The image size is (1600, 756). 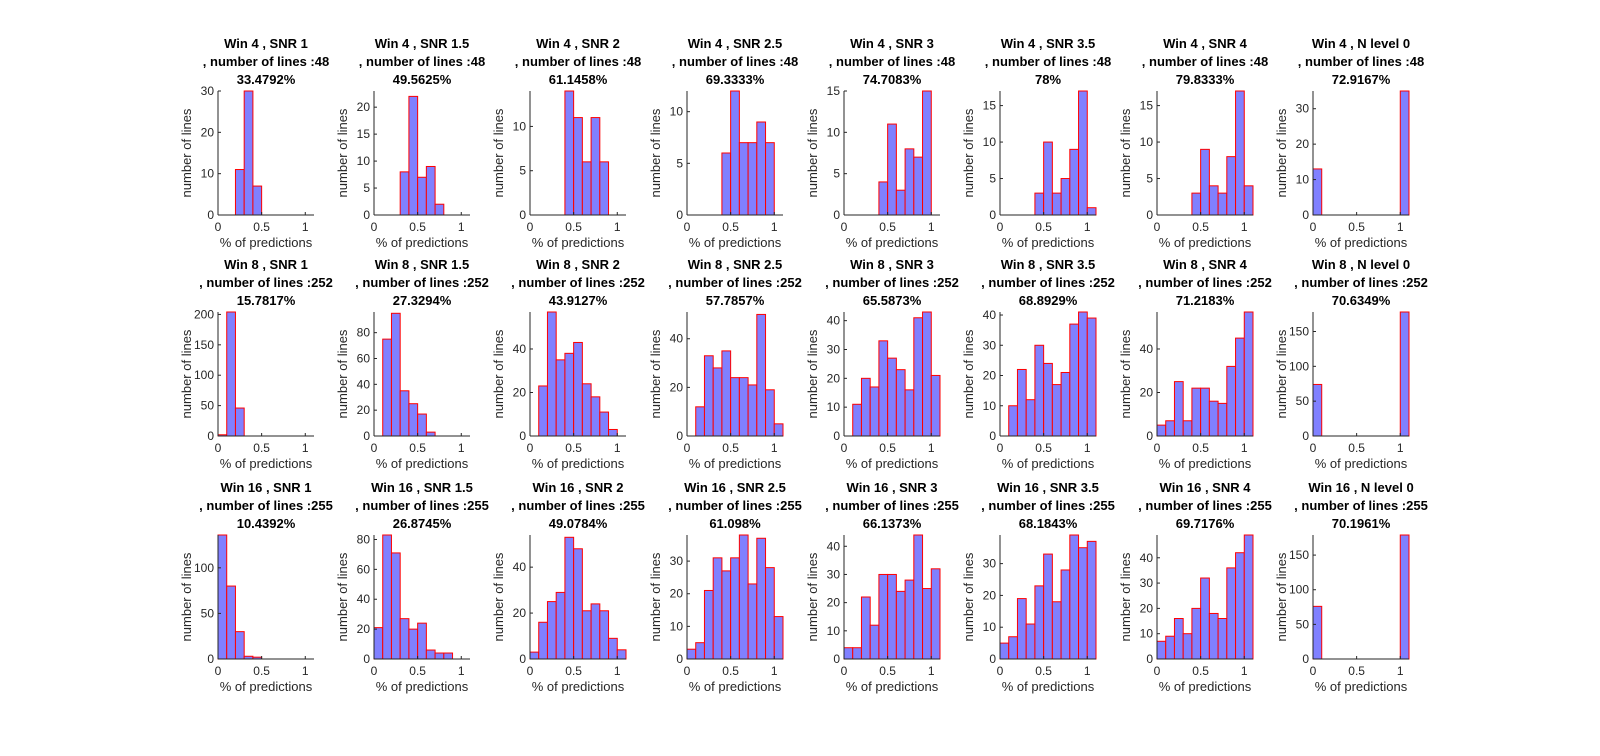 What do you see at coordinates (1361, 505) in the screenshot?
I see `panel-title-line: , number of lines :255` at bounding box center [1361, 505].